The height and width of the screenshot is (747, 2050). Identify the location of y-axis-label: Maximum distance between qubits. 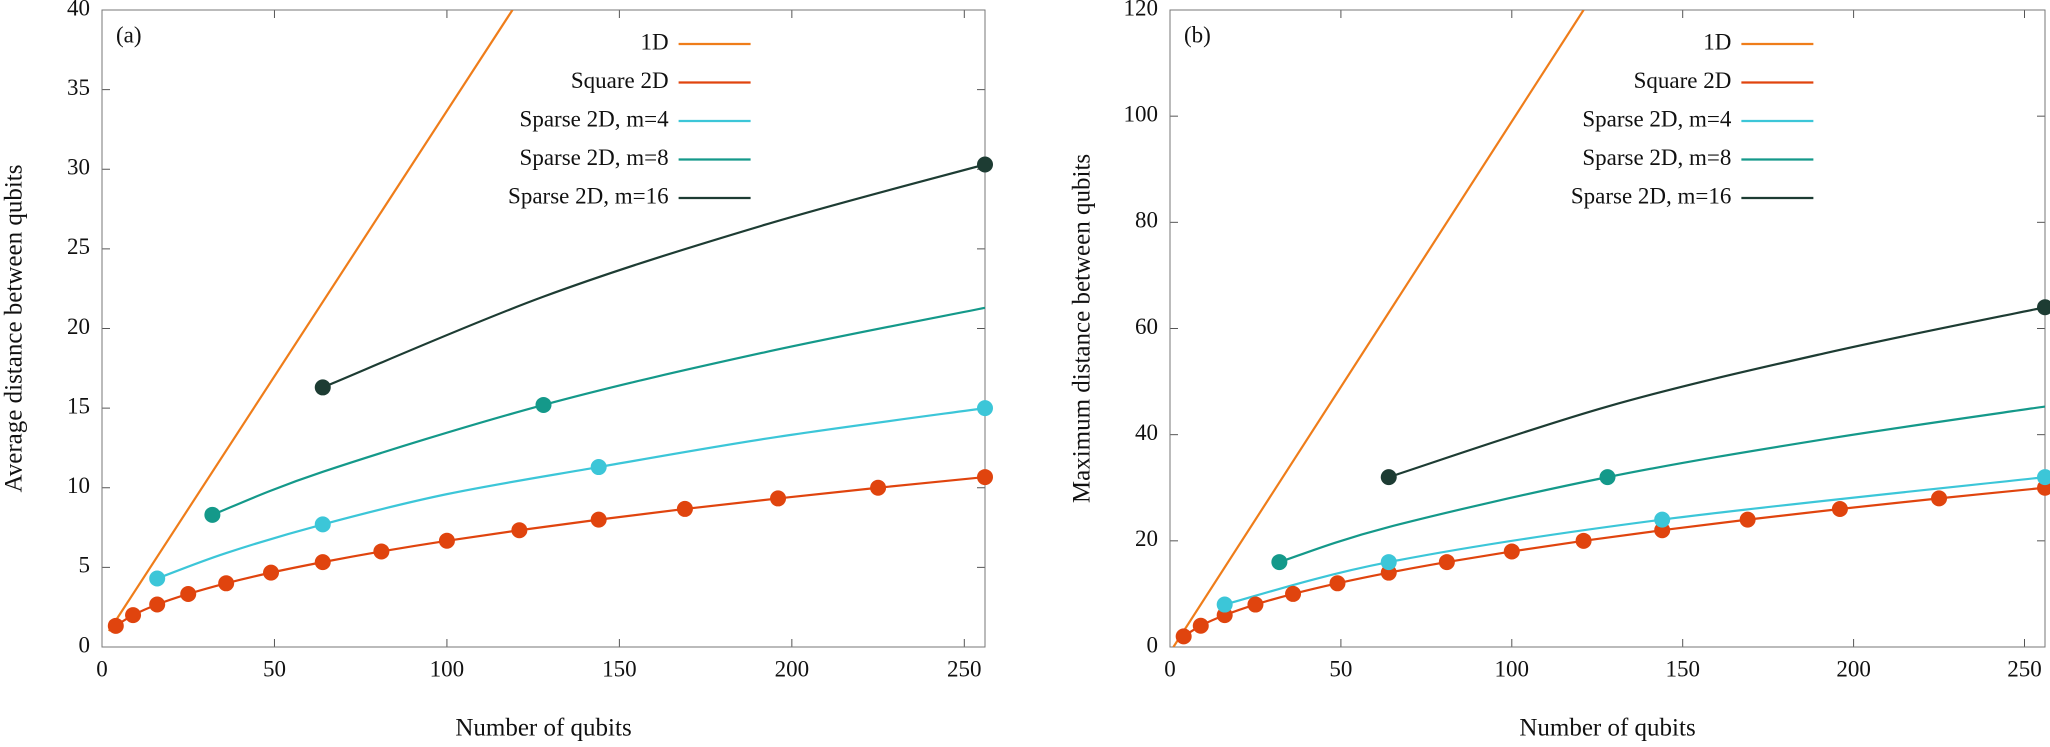
(1082, 328).